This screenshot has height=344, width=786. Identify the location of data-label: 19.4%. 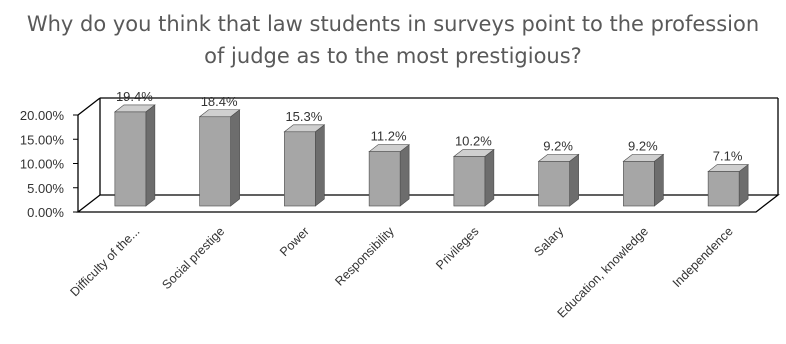
(134, 96).